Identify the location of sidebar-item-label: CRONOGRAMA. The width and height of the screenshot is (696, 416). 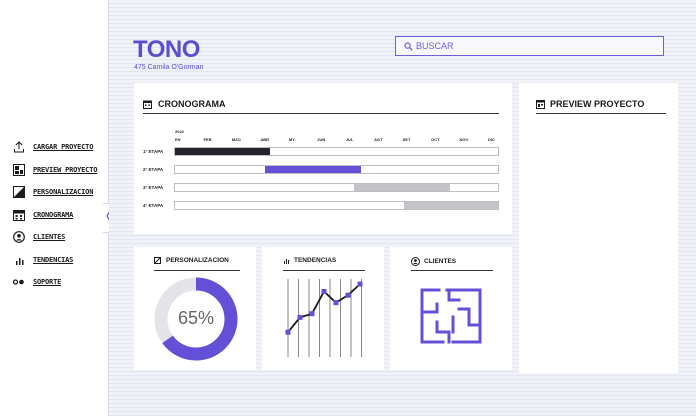
(53, 214).